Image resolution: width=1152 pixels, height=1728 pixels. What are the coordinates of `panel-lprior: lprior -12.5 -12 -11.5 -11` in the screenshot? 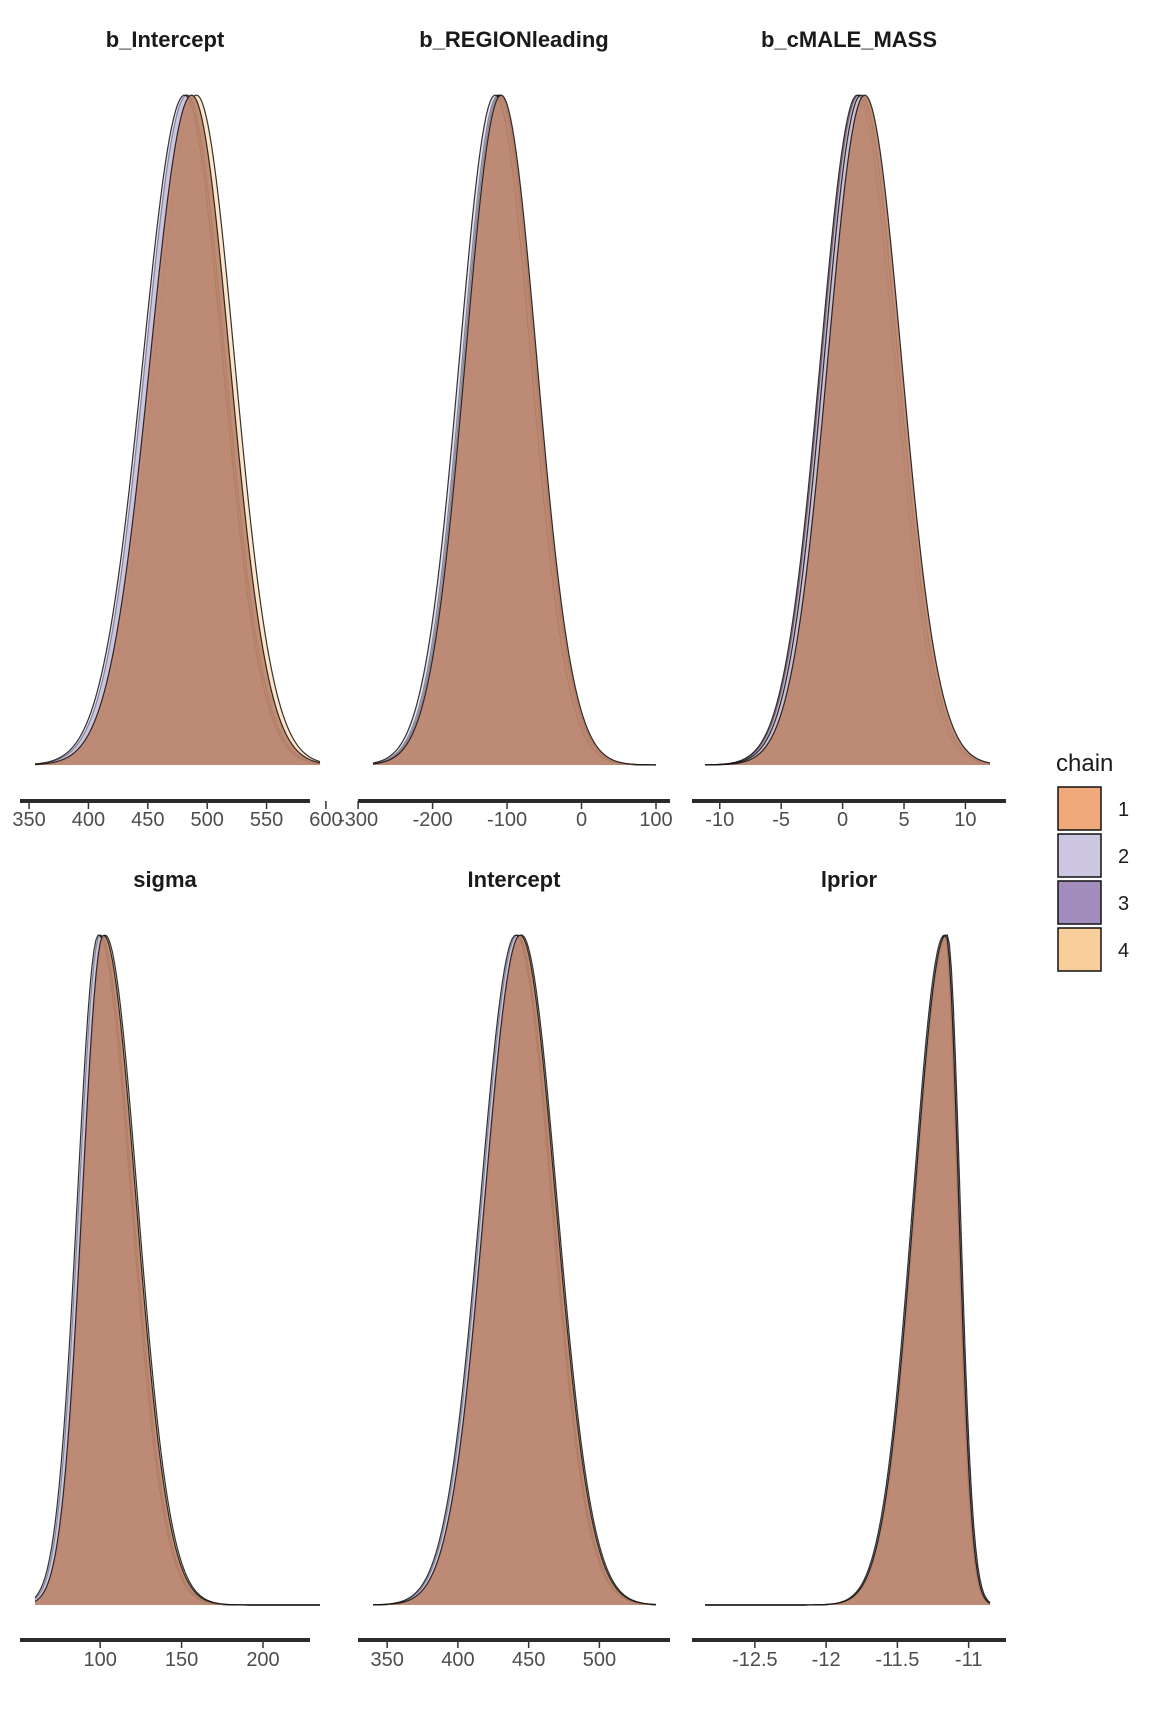 It's located at (849, 1269).